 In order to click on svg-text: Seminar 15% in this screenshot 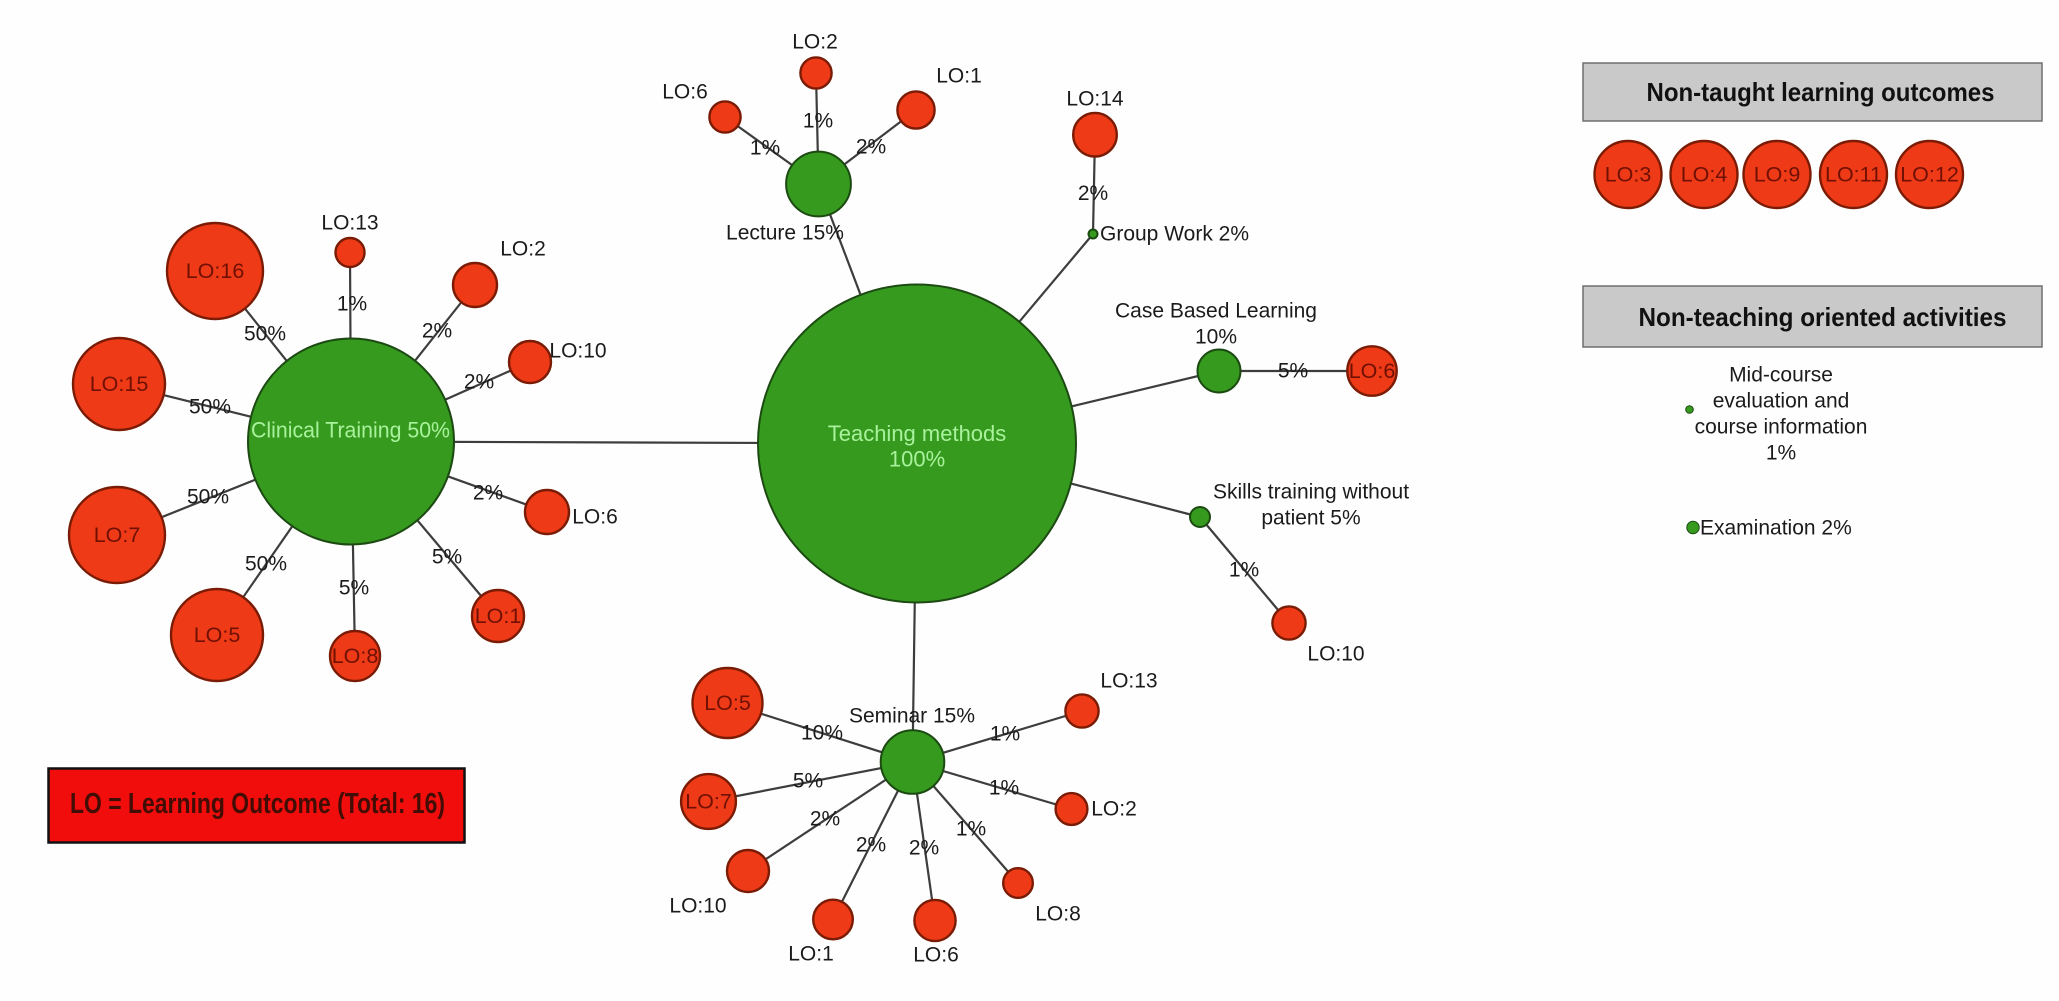, I will do `click(912, 716)`.